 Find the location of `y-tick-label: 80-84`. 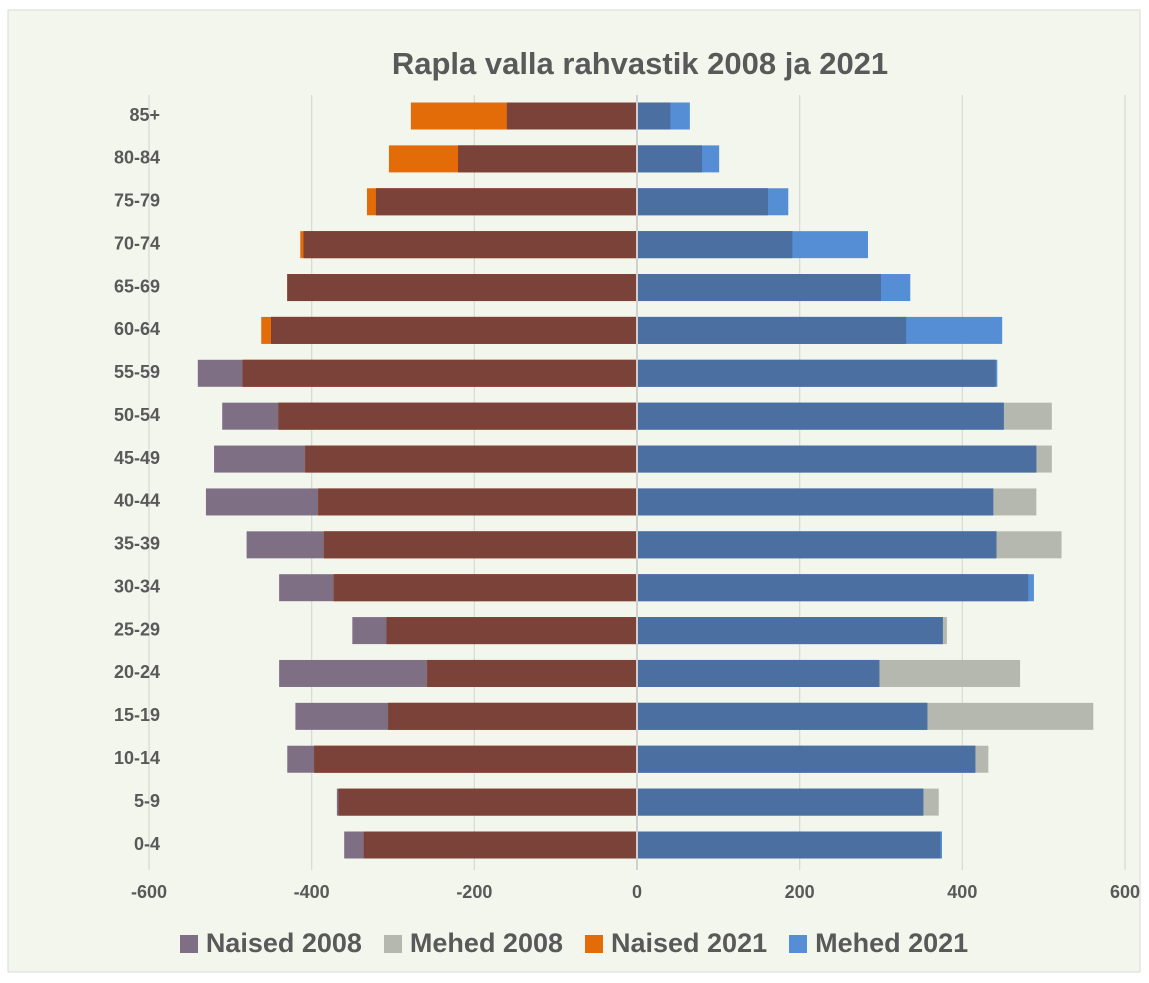

y-tick-label: 80-84 is located at coordinates (137, 158).